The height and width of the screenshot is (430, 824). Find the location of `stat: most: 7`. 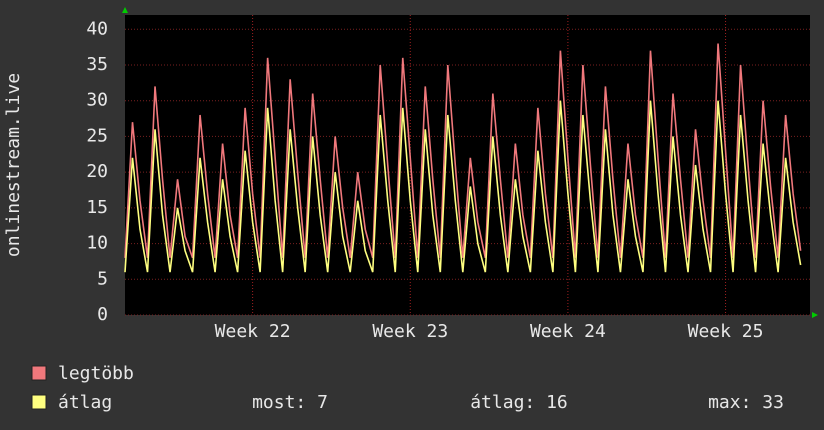

stat: most: 7 is located at coordinates (290, 402).